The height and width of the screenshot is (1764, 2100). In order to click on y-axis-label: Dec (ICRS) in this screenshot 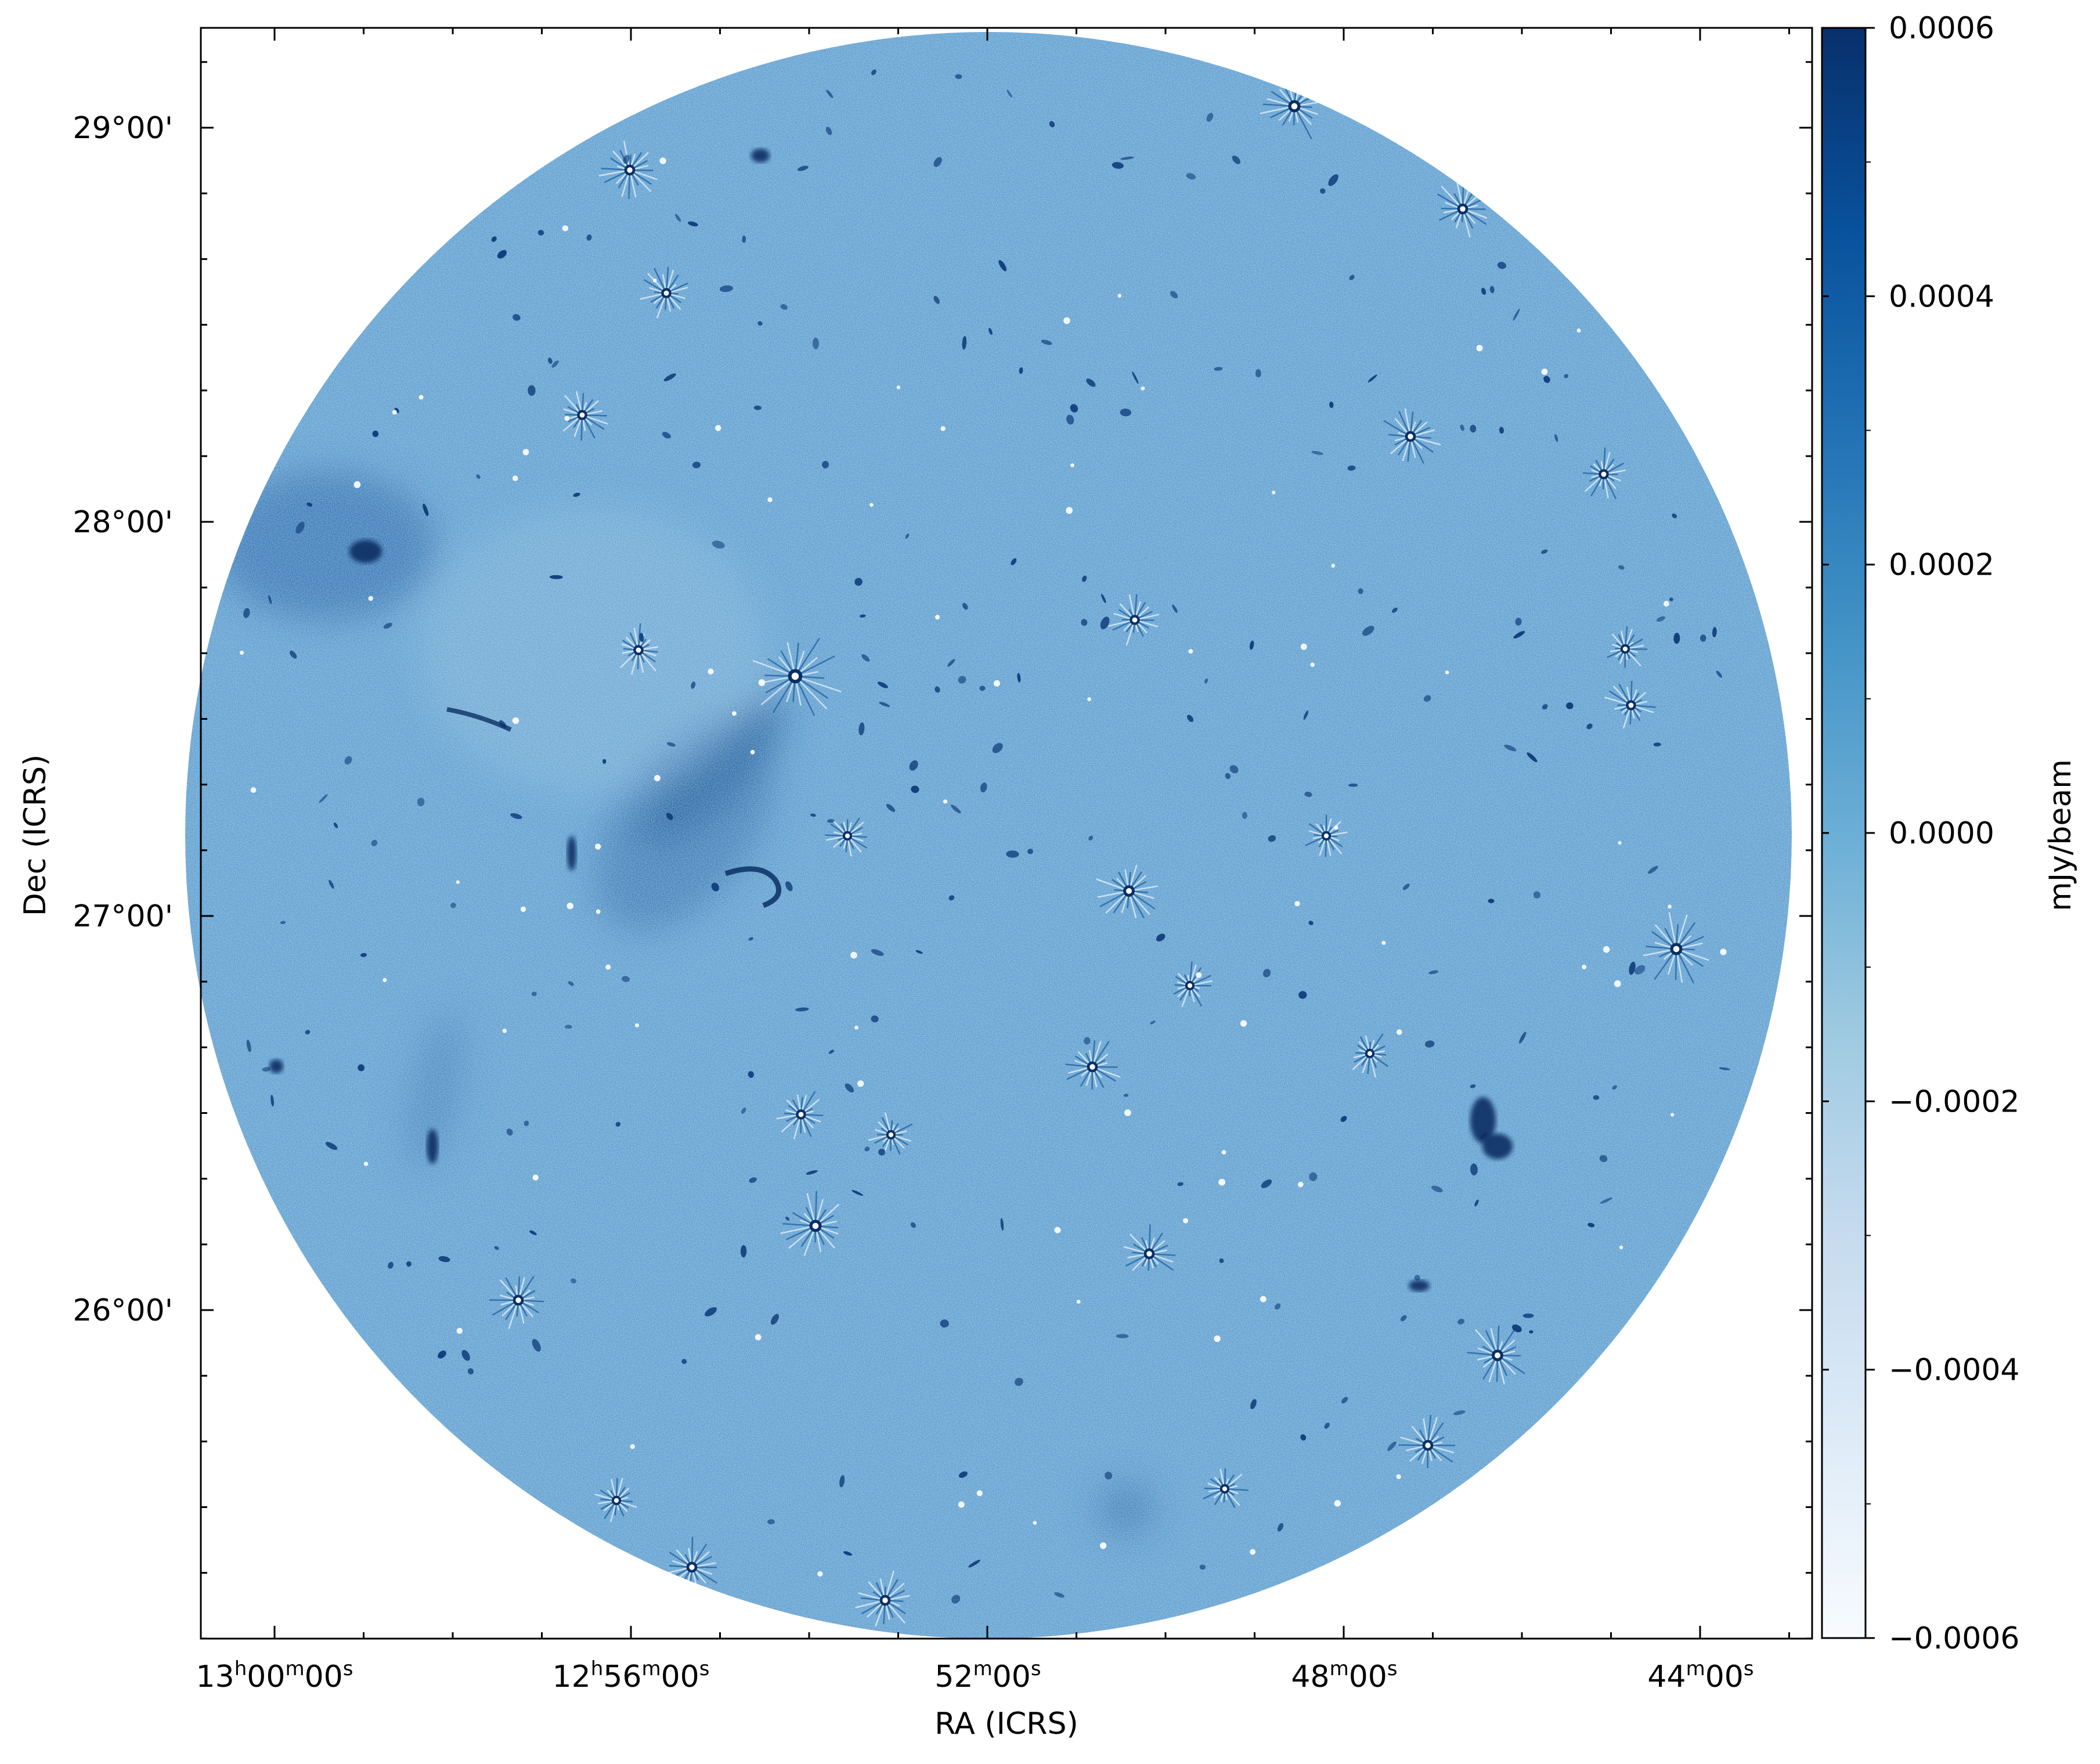, I will do `click(35, 836)`.